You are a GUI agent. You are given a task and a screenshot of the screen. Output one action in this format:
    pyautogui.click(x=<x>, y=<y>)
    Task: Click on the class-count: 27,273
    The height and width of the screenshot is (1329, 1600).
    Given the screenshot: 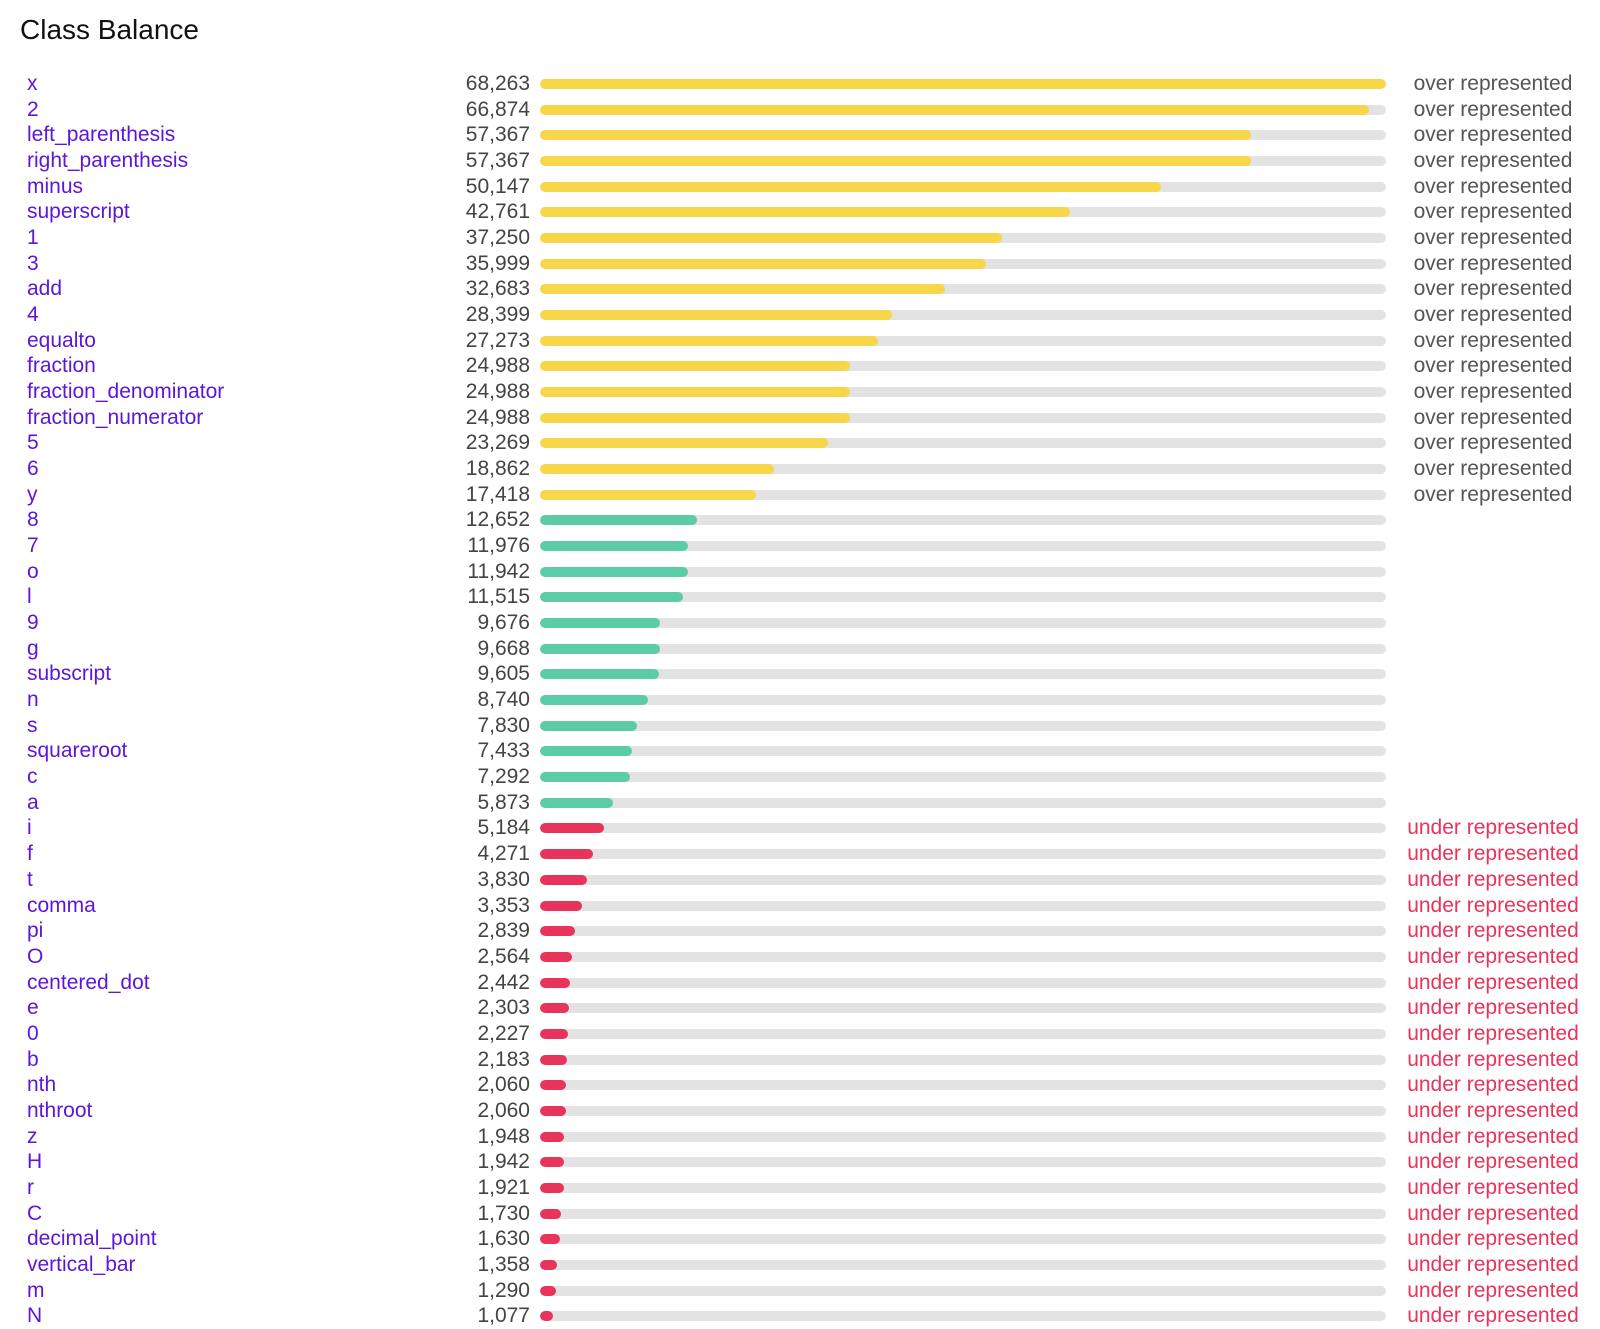 What is the action you would take?
    pyautogui.click(x=497, y=340)
    